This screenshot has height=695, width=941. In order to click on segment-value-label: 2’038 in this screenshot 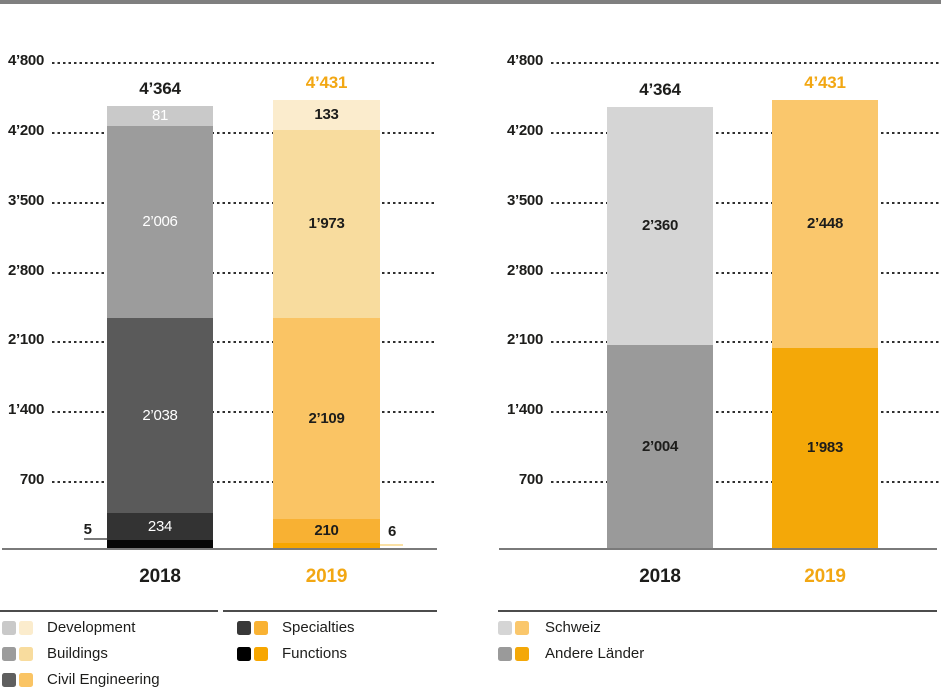, I will do `click(160, 415)`.